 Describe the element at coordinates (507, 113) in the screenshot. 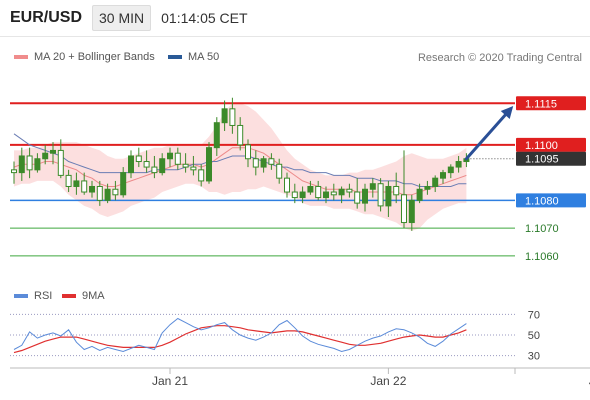

I see `forecast-arrow-head` at that location.